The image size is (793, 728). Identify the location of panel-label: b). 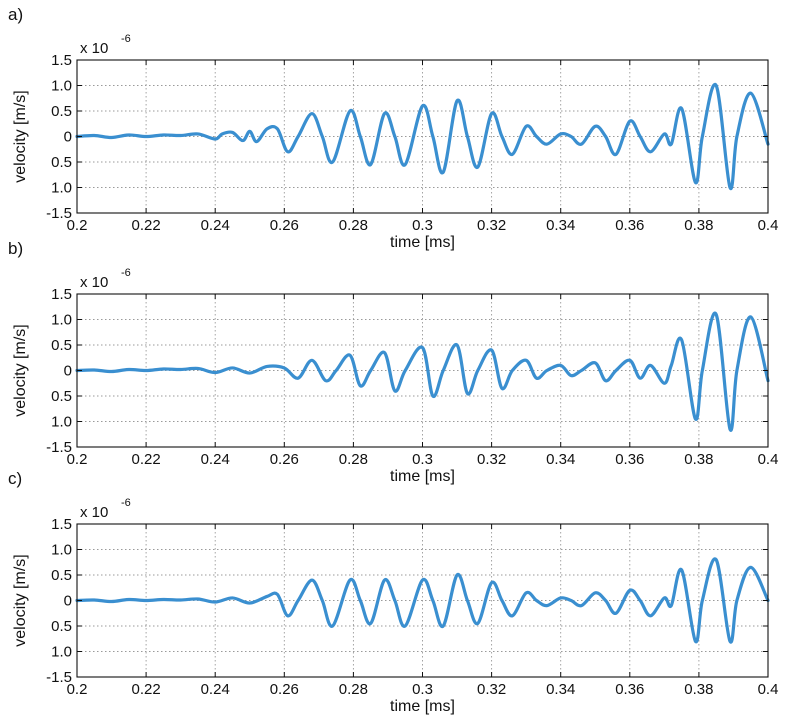
(15, 248).